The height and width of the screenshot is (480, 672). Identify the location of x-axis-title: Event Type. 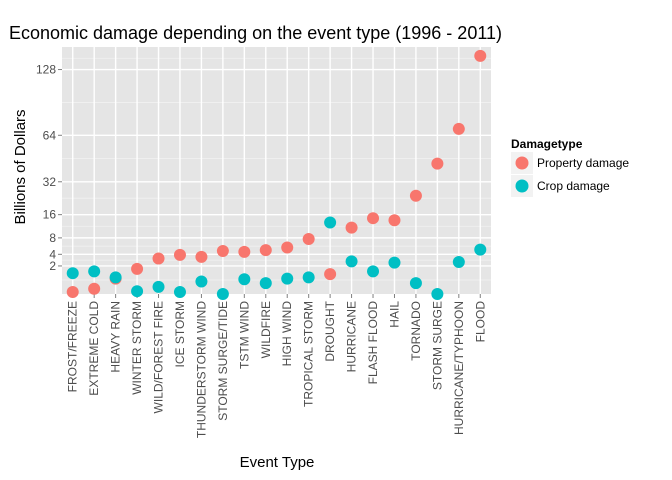
(277, 462).